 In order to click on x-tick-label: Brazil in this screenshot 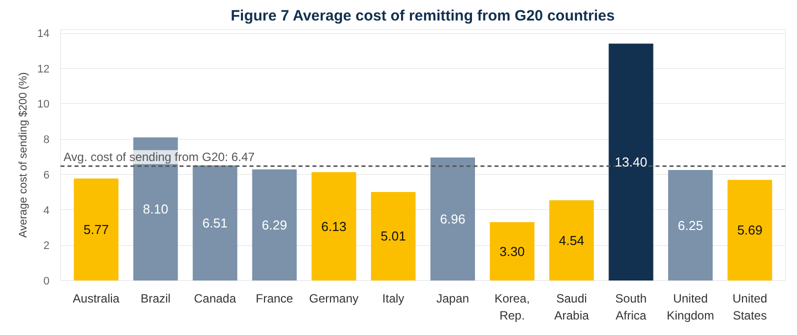, I will do `click(155, 299)`.